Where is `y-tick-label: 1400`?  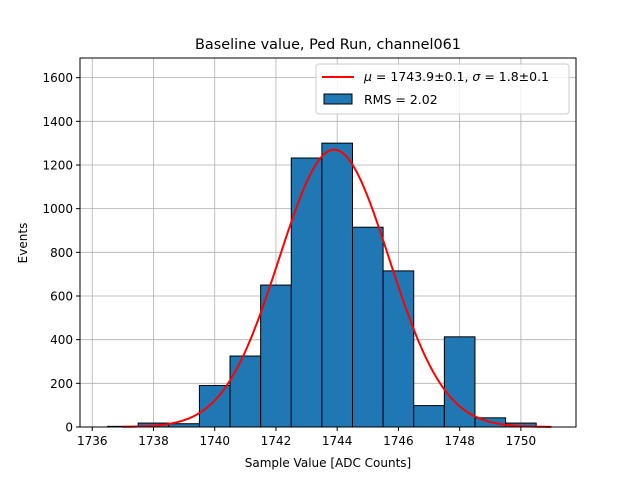 y-tick-label: 1400 is located at coordinates (57, 122).